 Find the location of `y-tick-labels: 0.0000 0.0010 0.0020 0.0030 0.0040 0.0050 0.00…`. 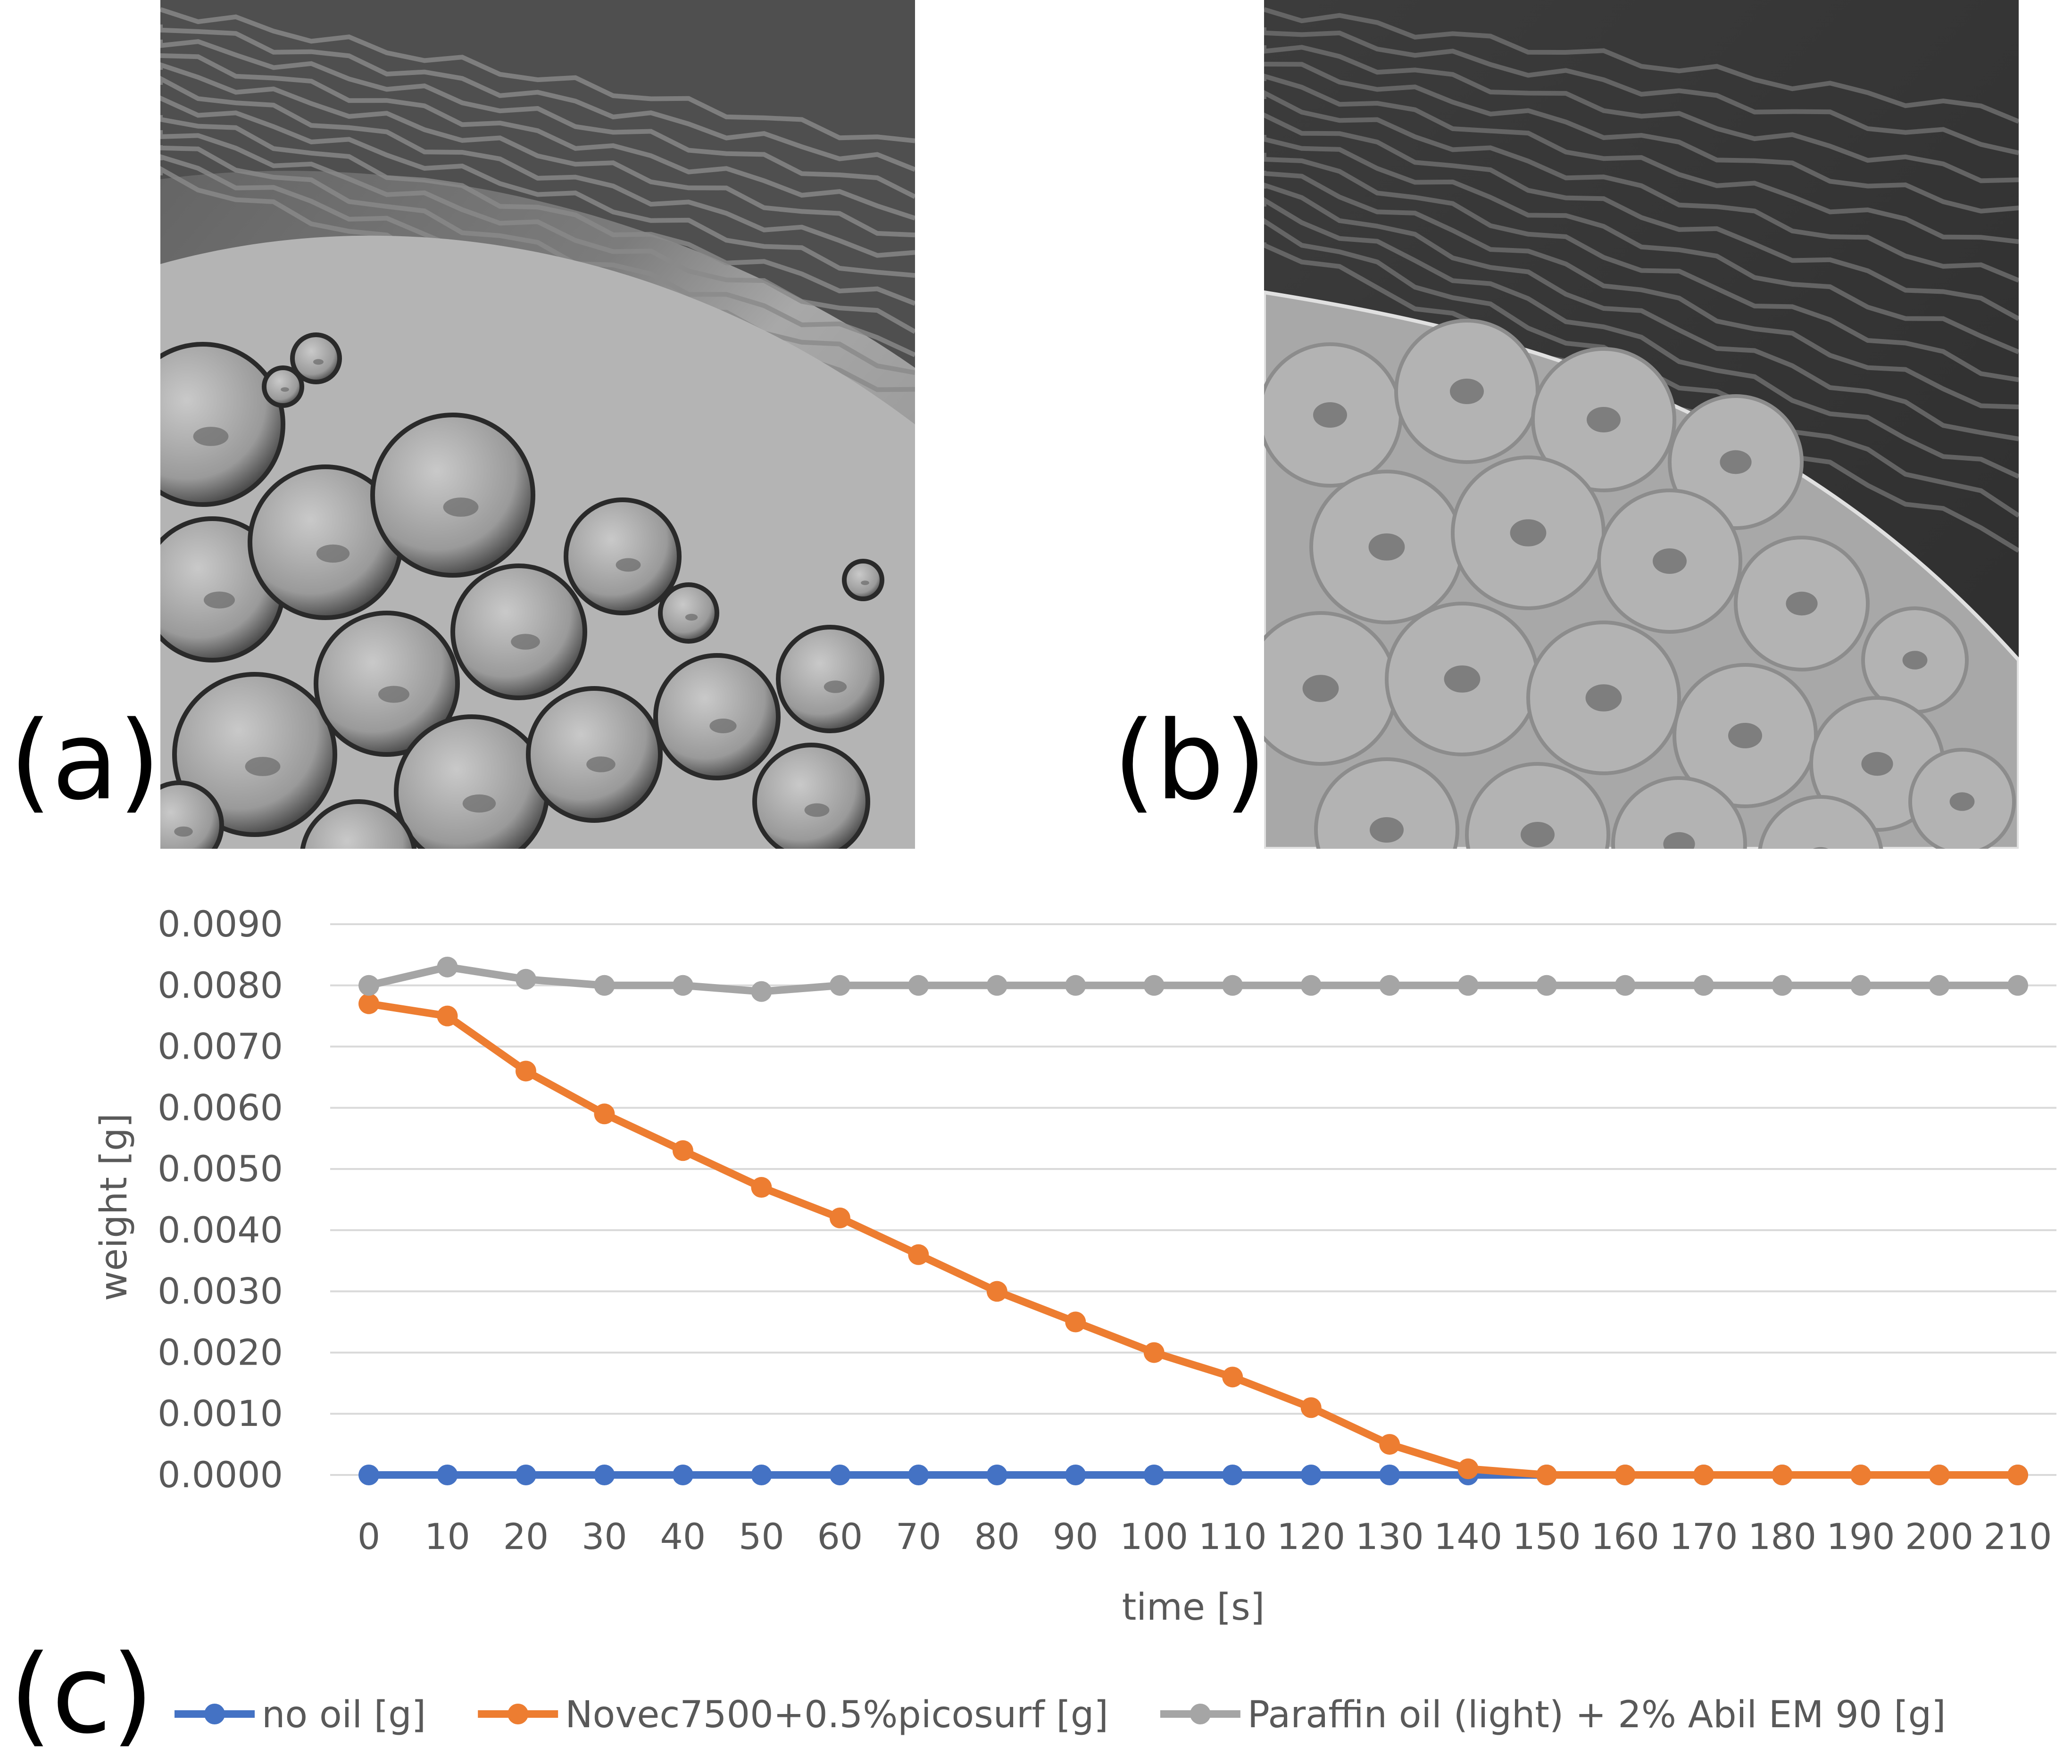

y-tick-labels: 0.0000 0.0010 0.0020 0.0030 0.0040 0.0050 0.00… is located at coordinates (220, 1199).